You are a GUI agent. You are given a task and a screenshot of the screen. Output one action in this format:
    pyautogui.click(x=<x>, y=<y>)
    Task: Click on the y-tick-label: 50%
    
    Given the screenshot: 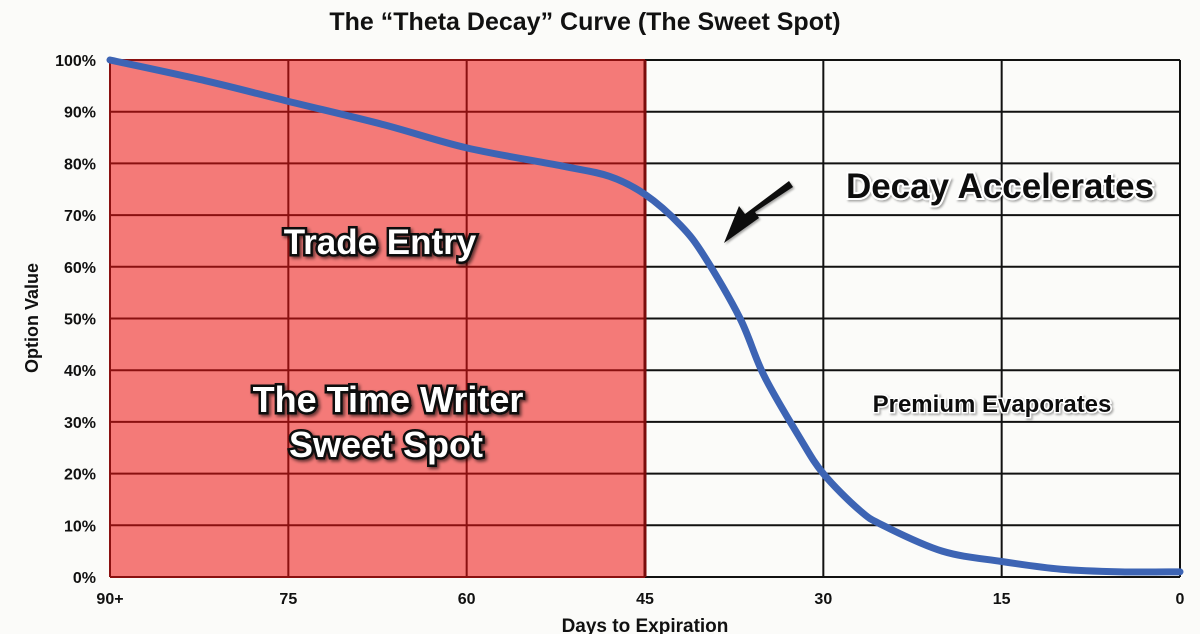 What is the action you would take?
    pyautogui.click(x=80, y=320)
    